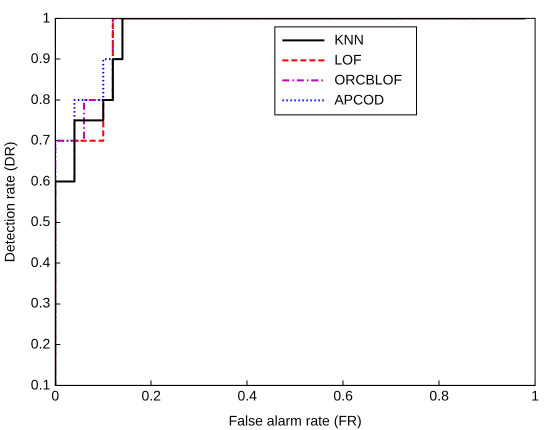 The height and width of the screenshot is (430, 547). Describe the element at coordinates (247, 396) in the screenshot. I see `x-tick-label: 0.4` at that location.